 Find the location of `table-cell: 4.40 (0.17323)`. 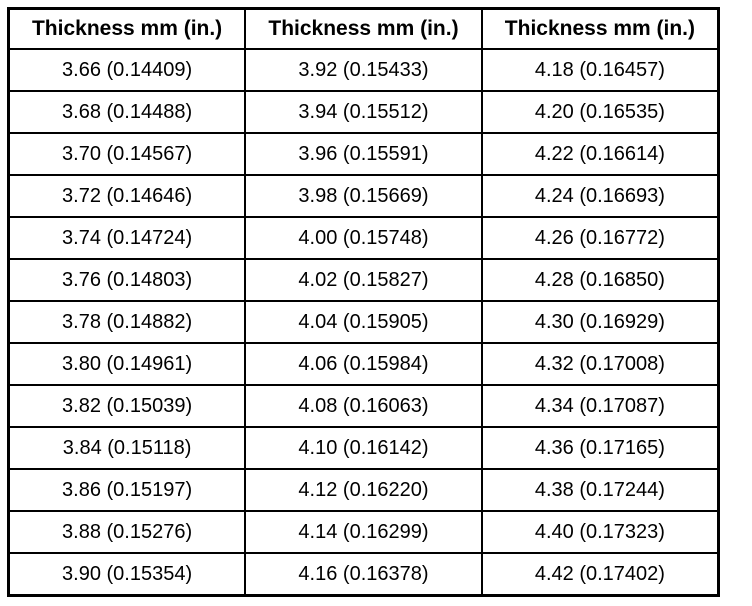

table-cell: 4.40 (0.17323) is located at coordinates (600, 532).